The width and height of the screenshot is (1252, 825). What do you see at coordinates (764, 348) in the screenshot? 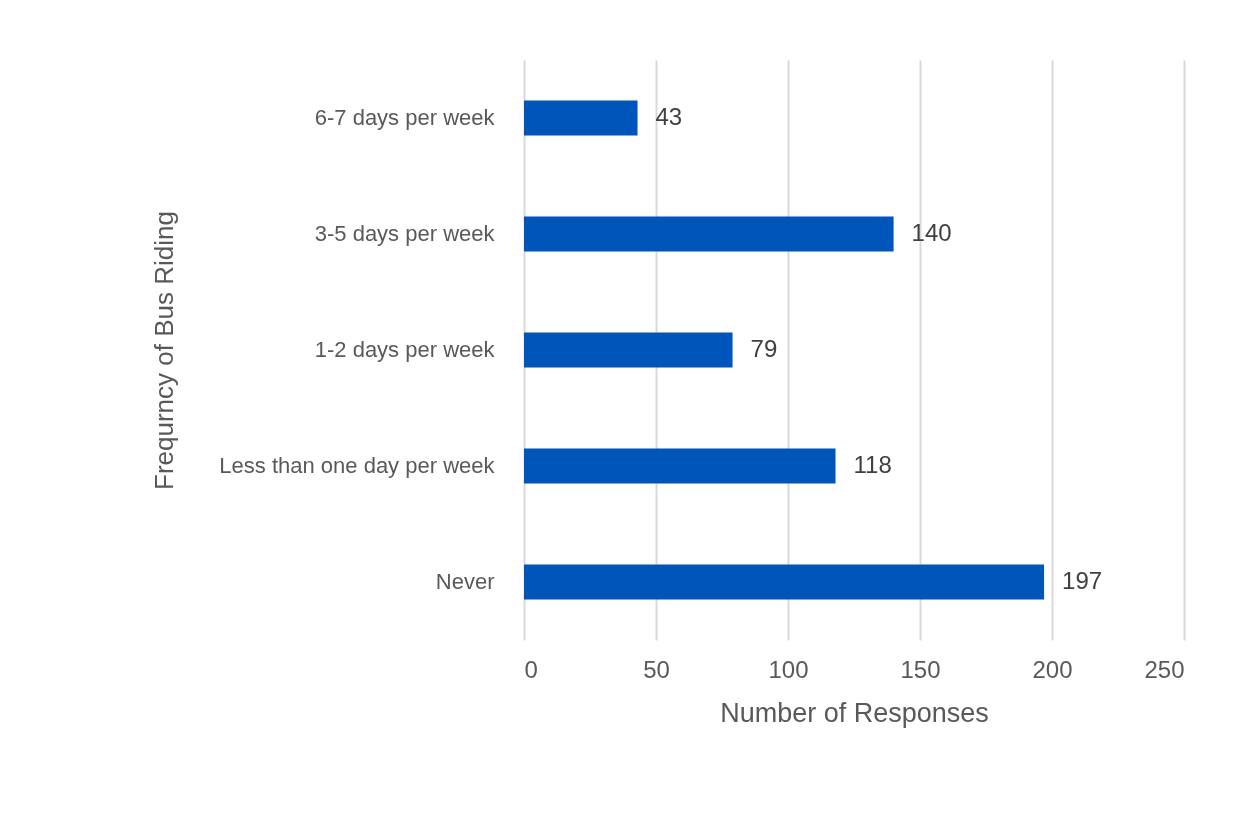
I see `data-label: 79` at bounding box center [764, 348].